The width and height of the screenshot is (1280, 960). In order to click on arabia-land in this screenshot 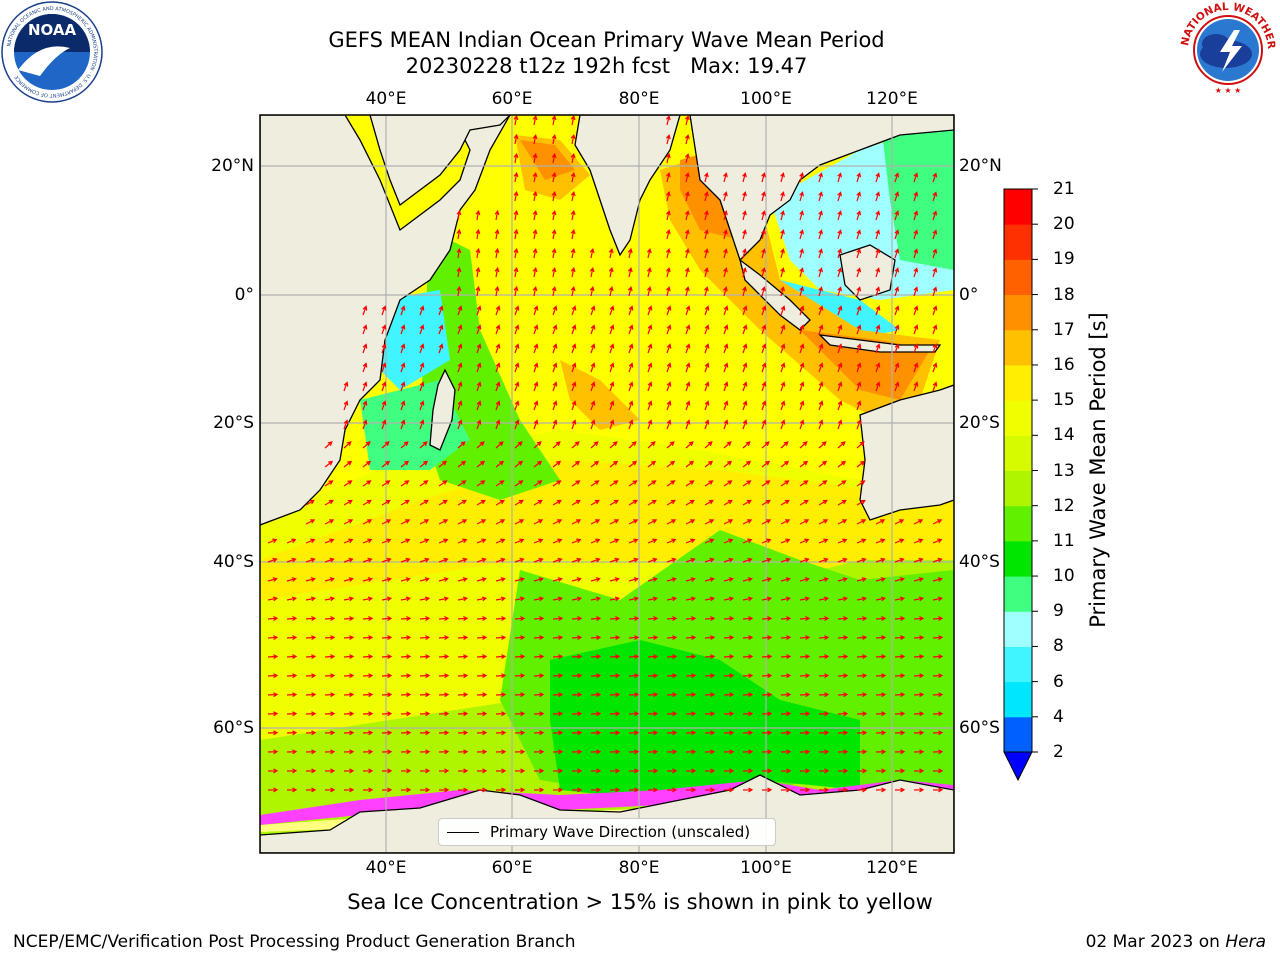, I will do `click(440, 161)`.